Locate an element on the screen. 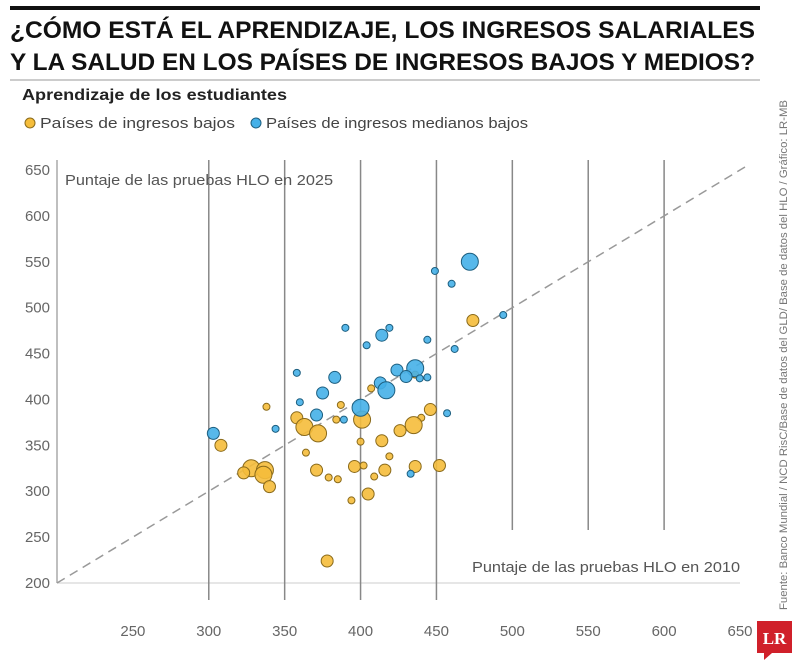 This screenshot has height=666, width=800. legend-marker-lower-middle is located at coordinates (256, 123).